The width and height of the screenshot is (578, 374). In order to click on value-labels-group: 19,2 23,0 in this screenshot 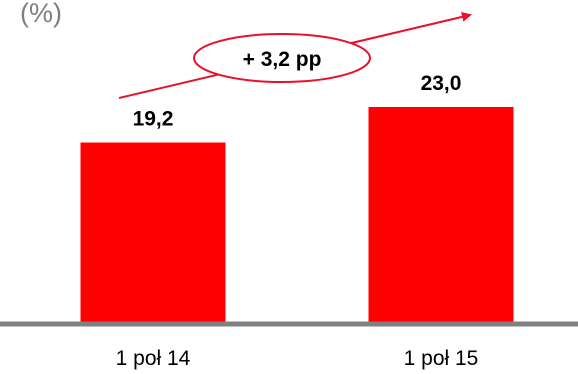, I will do `click(297, 101)`.